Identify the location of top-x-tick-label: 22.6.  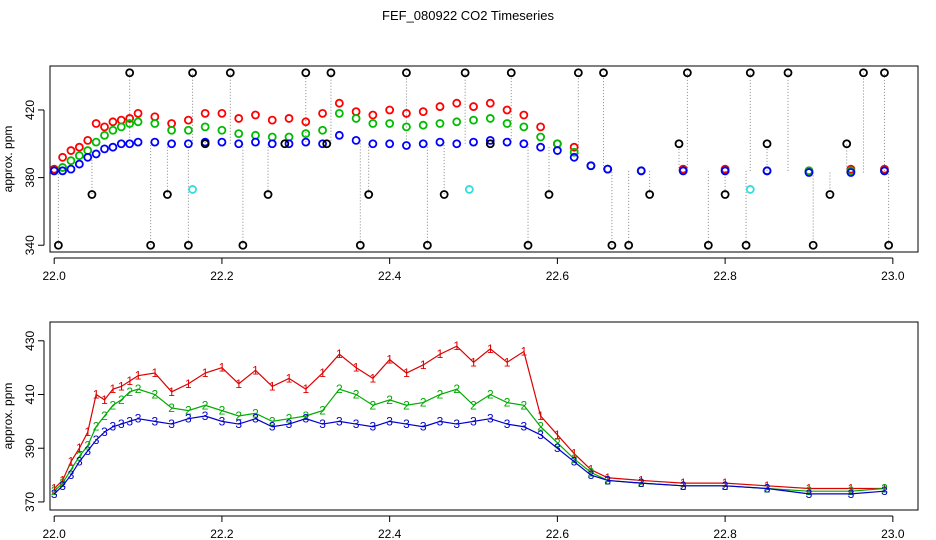
(558, 276).